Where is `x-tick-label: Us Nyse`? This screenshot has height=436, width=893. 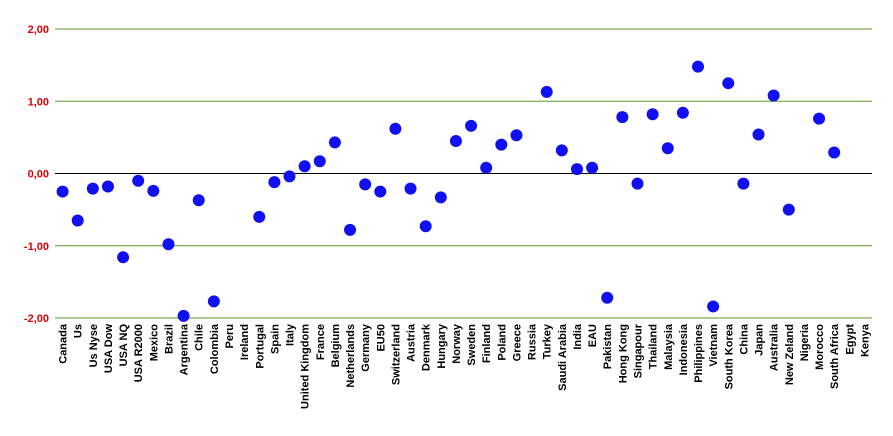 x-tick-label: Us Nyse is located at coordinates (94, 345).